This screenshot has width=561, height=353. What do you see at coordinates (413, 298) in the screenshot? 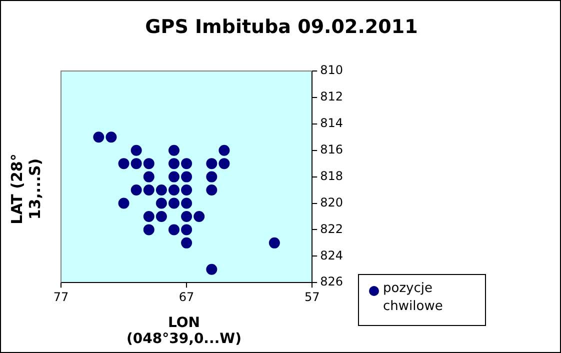
I see `legend-label: pozycje chwilowe` at bounding box center [413, 298].